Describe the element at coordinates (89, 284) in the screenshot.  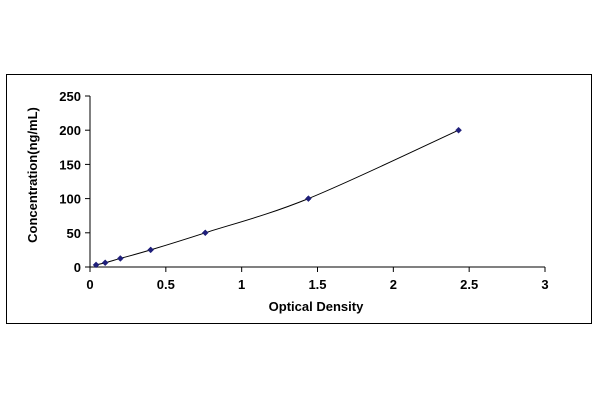
I see `x-tick-label: 0` at that location.